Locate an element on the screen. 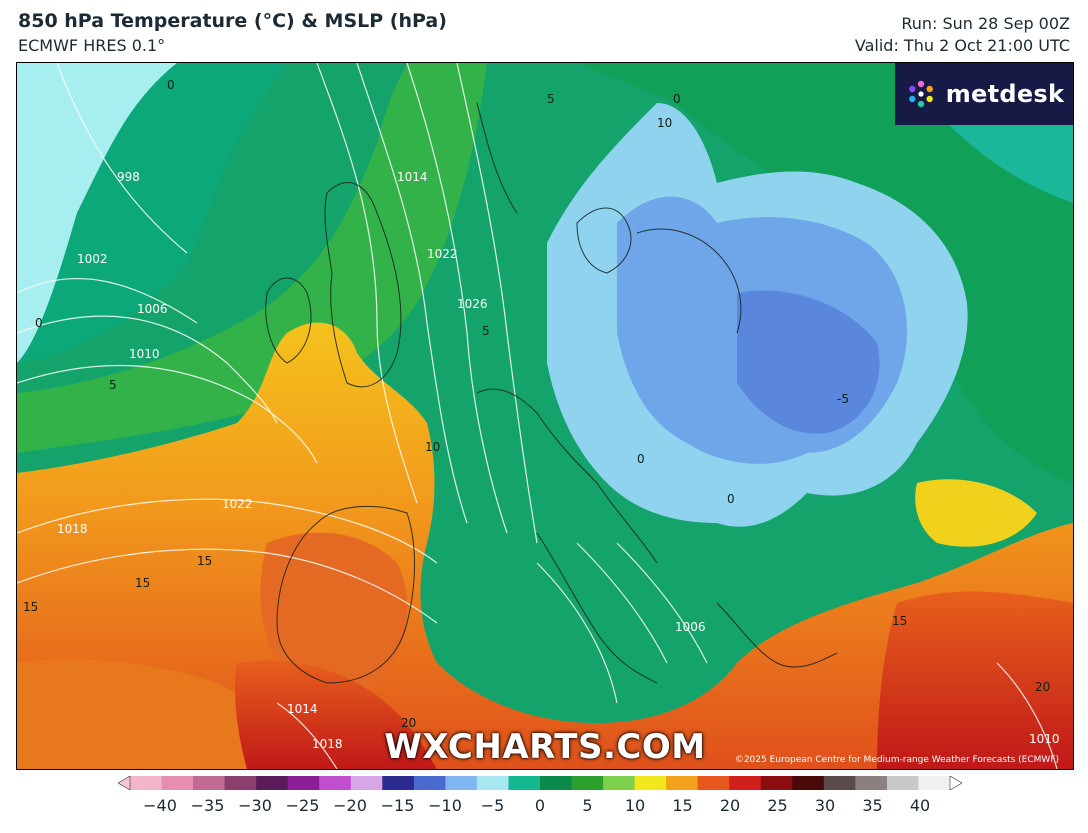  colorbar-segments is located at coordinates (540, 783).